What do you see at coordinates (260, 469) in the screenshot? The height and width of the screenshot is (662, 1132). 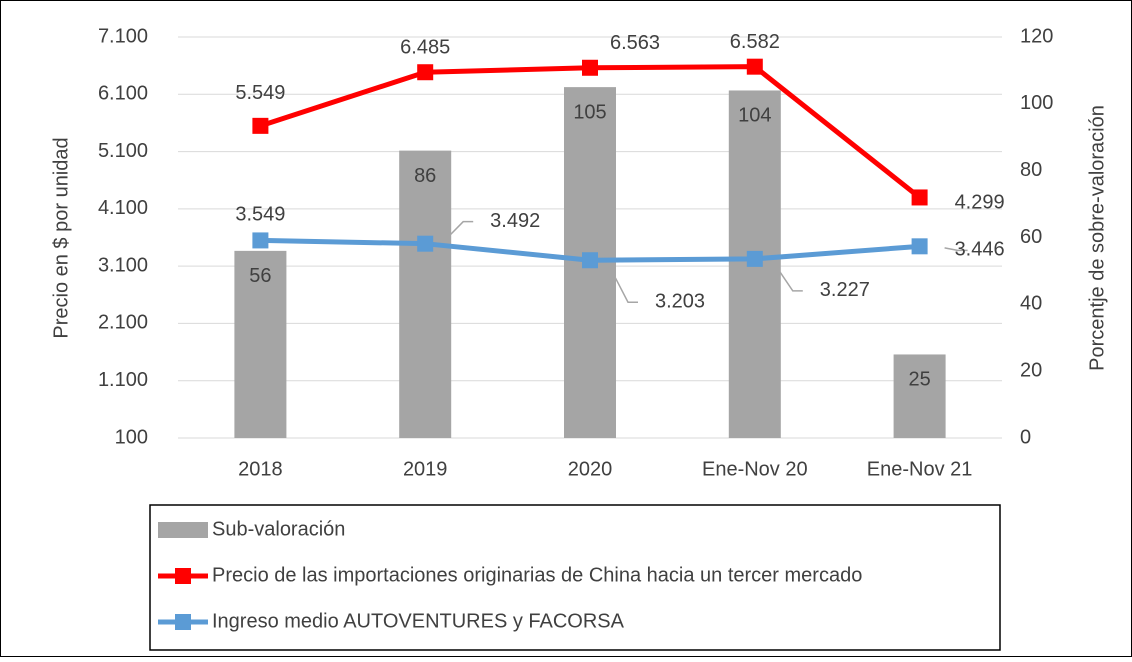 I see `x-tick-label: 2018` at bounding box center [260, 469].